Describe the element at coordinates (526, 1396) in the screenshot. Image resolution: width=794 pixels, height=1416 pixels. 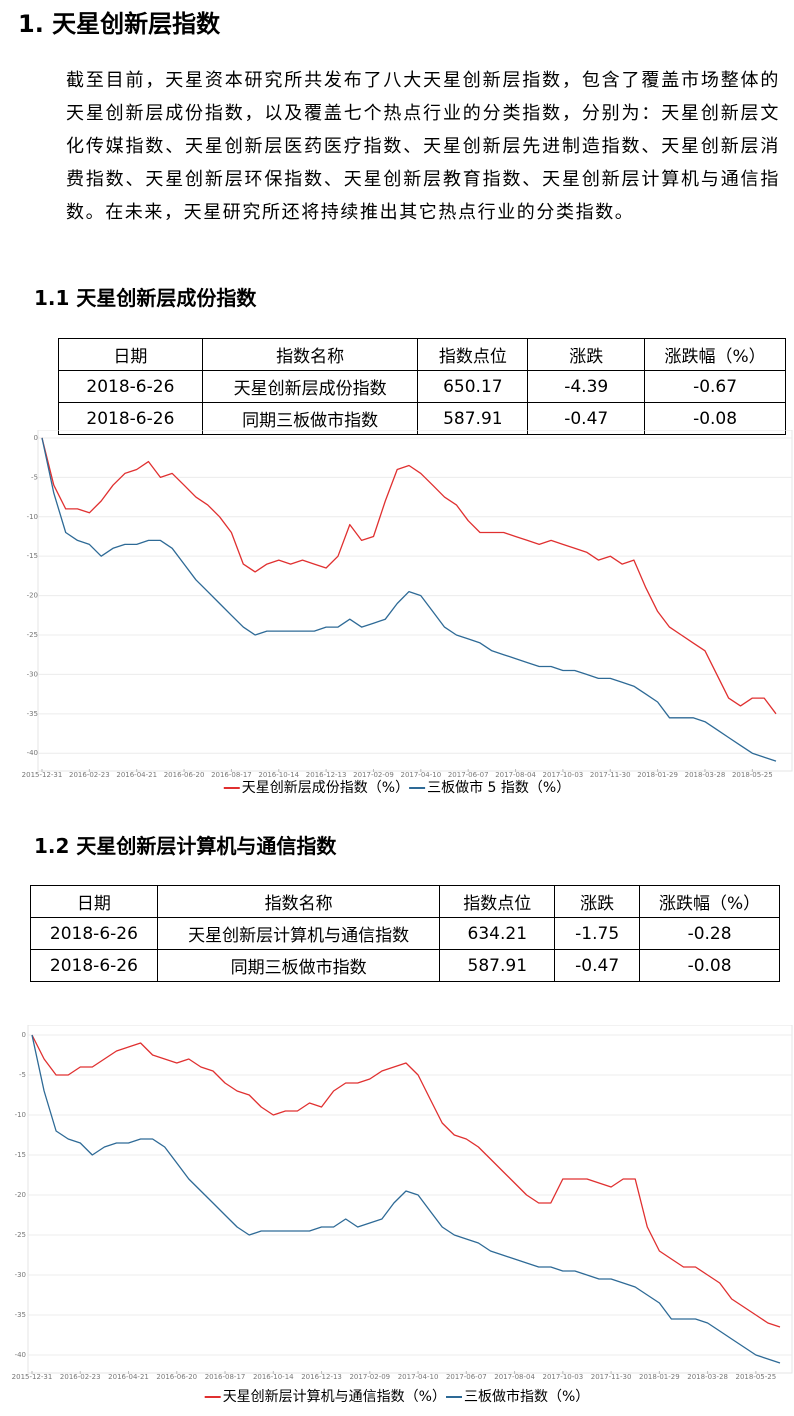
I see `legend-label: 三板做市指数（%）` at that location.